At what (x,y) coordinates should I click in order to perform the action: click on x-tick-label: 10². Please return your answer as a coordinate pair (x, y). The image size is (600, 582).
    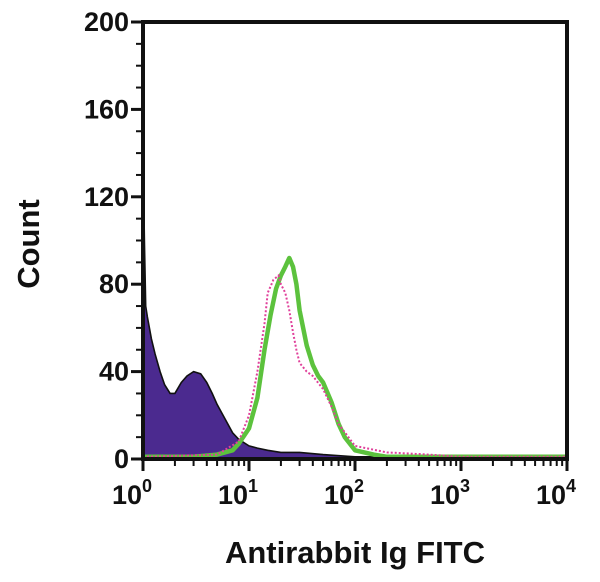
    Looking at the image, I should click on (344, 493).